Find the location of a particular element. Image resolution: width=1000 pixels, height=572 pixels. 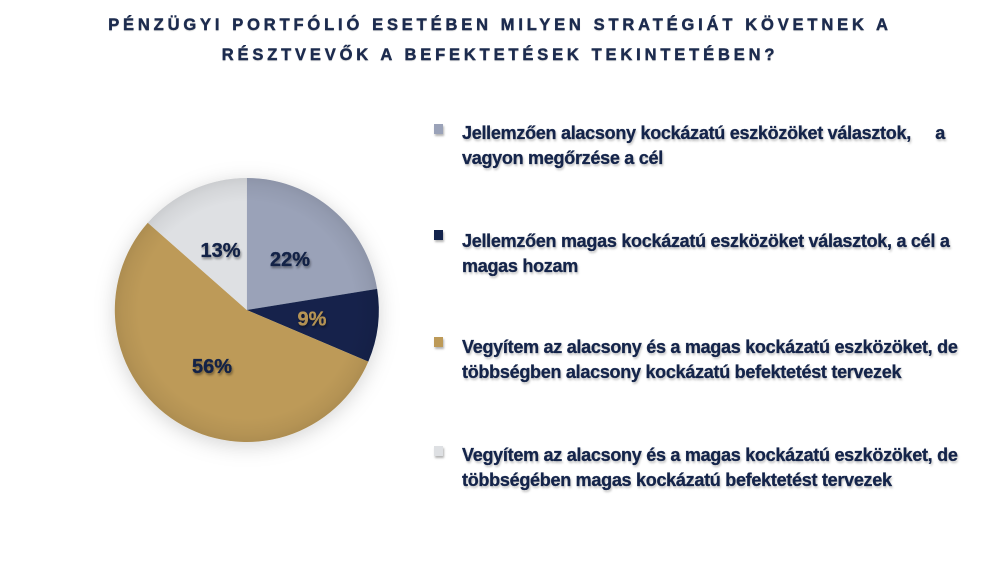

svg-text: 13% is located at coordinates (220, 251).